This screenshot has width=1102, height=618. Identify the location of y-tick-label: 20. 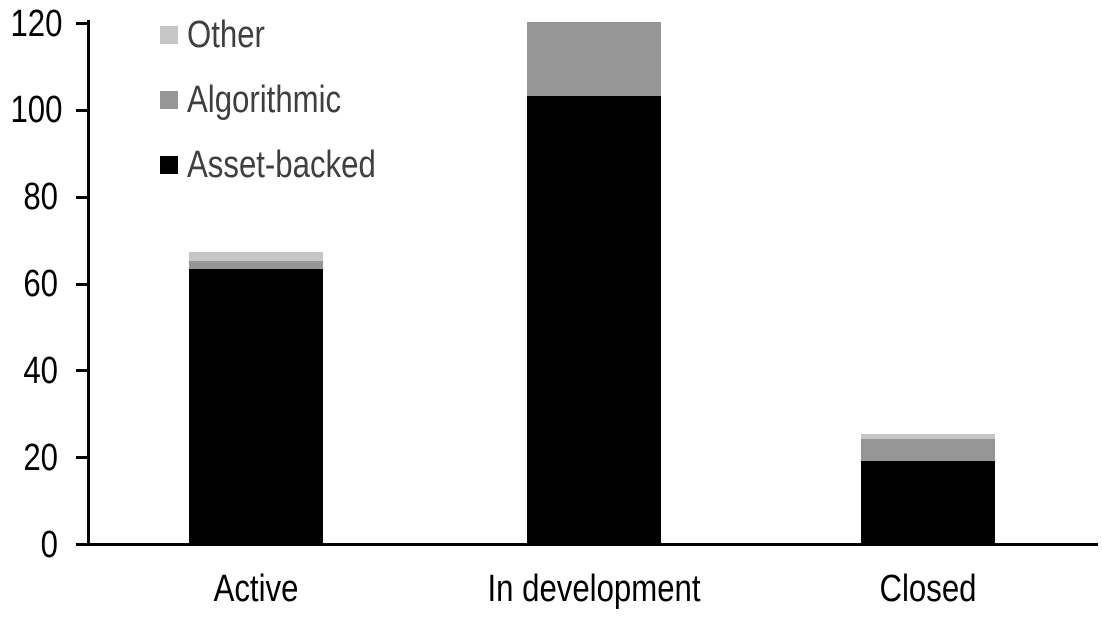
(40, 457).